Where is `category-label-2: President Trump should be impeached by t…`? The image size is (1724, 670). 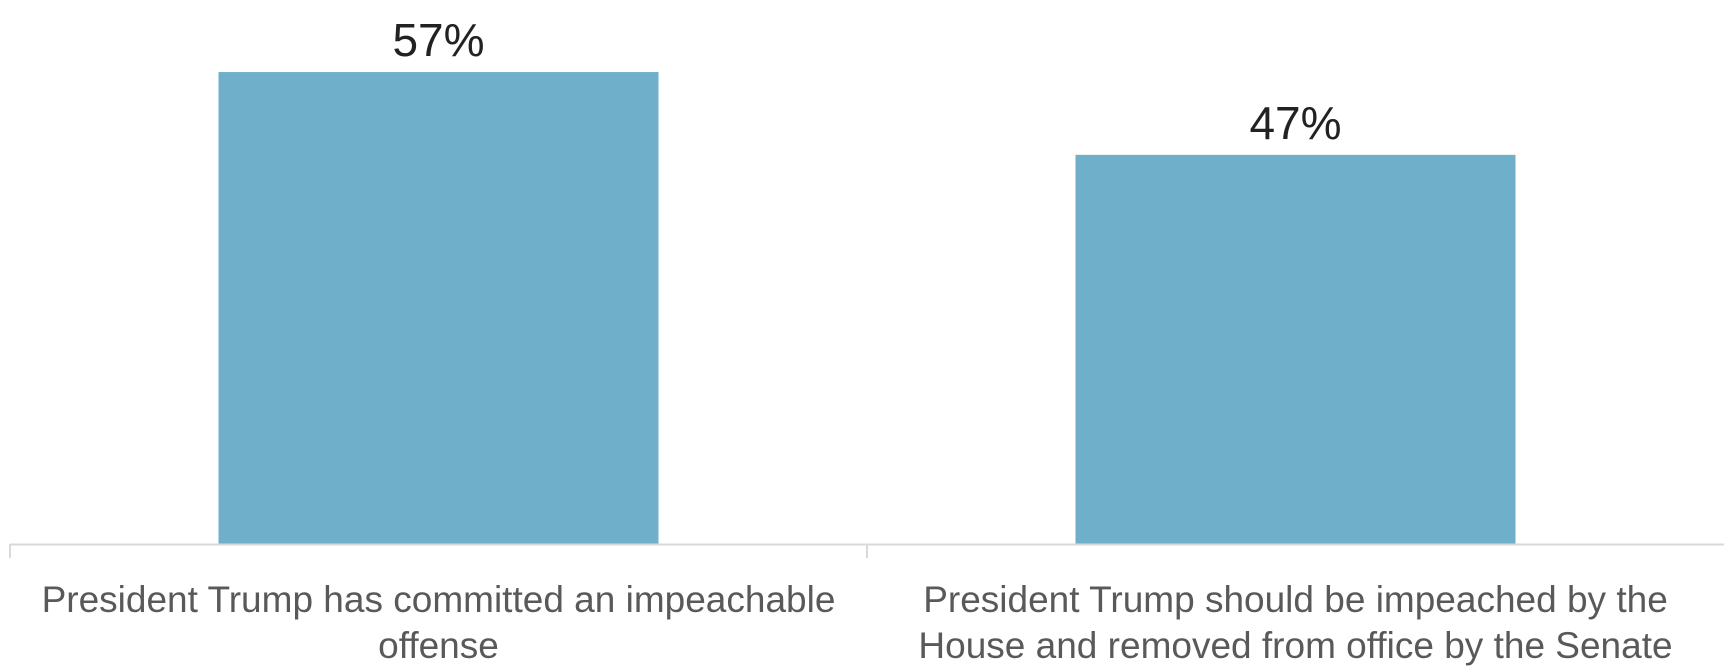
category-label-2: President Trump should be impeached by t… is located at coordinates (1295, 622).